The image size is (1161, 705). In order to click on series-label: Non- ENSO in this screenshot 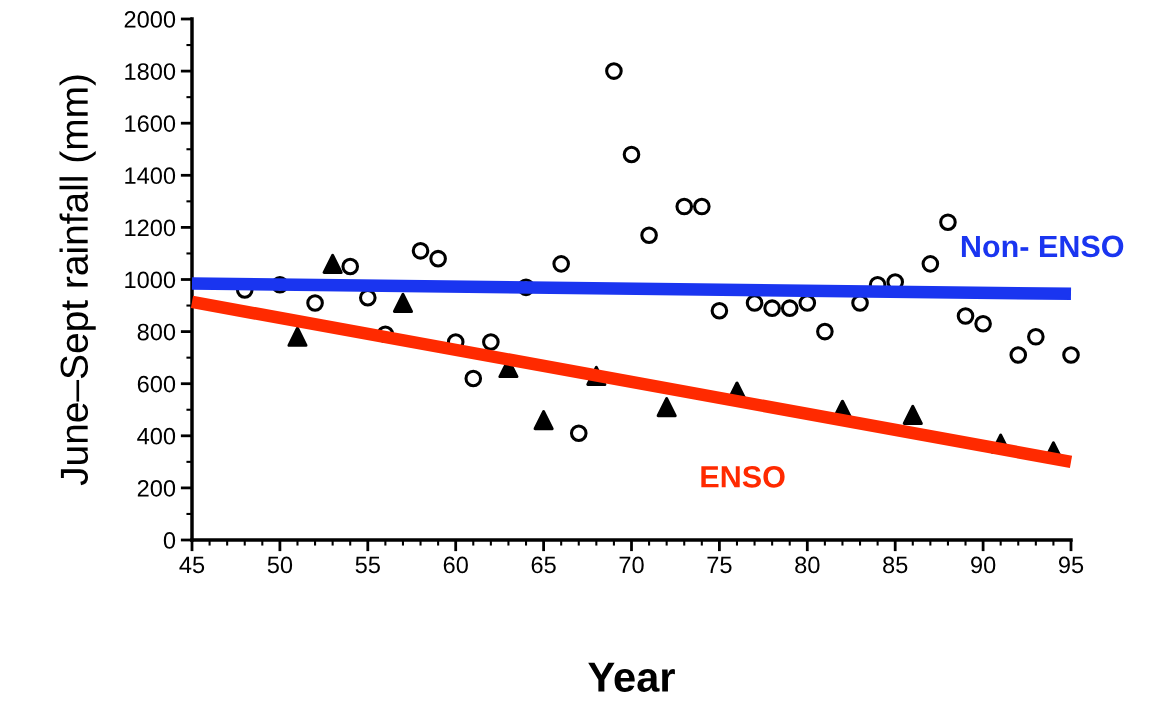, I will do `click(1042, 246)`.